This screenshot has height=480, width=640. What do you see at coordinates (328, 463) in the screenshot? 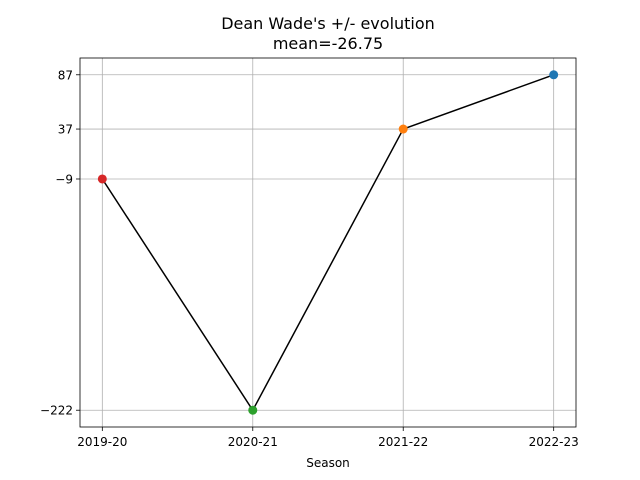
I see `x-axis-label: Season` at bounding box center [328, 463].